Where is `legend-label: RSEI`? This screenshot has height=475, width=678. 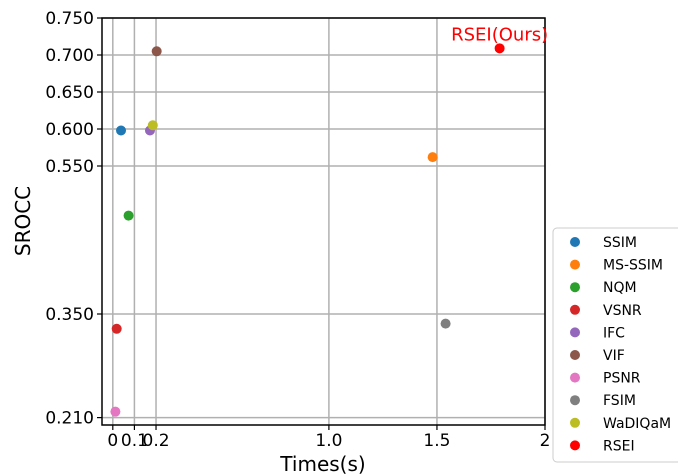
legend-label: RSEI is located at coordinates (619, 446).